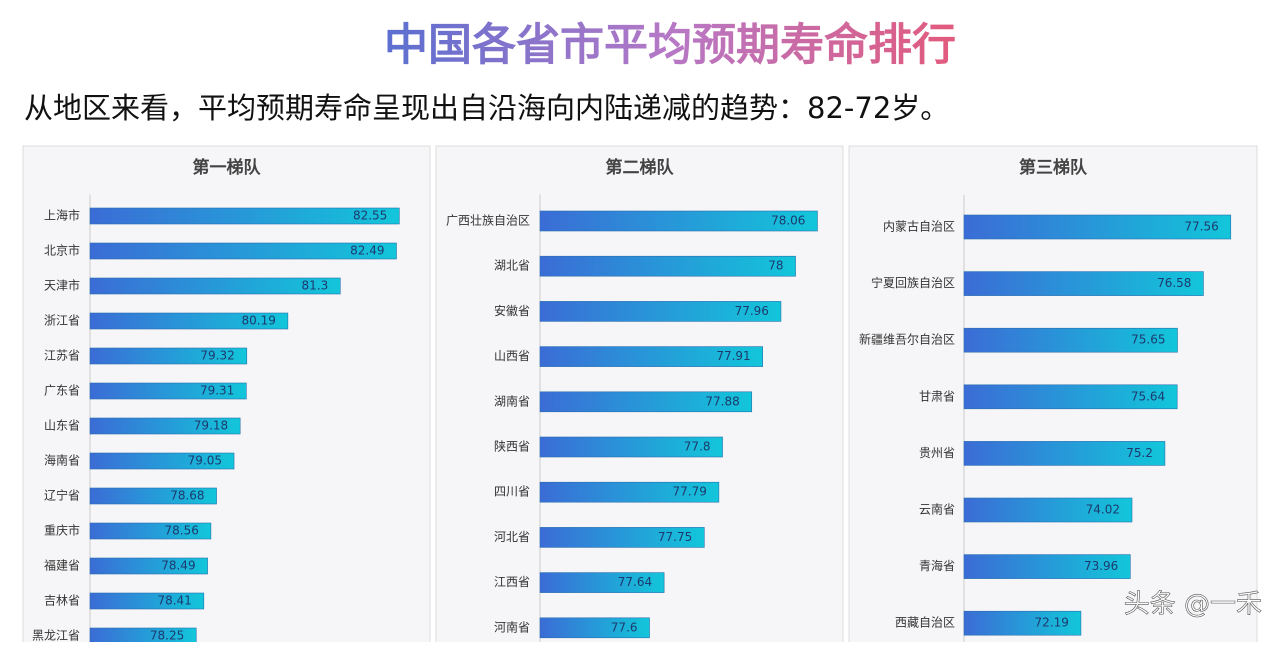 This screenshot has width=1280, height=646. Describe the element at coordinates (182, 531) in the screenshot. I see `value-label: 78.56` at that location.